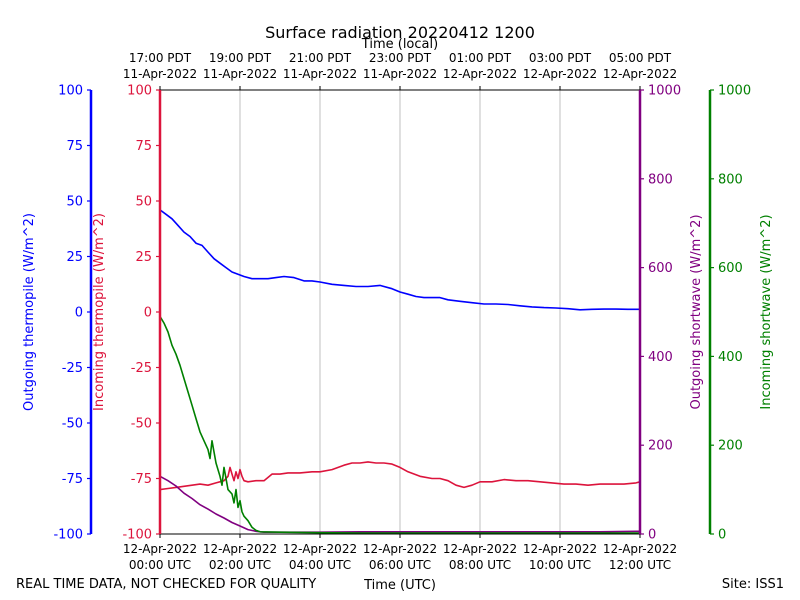  I want to click on chart-title: Surface radiation 20220412 1200, so click(400, 32).